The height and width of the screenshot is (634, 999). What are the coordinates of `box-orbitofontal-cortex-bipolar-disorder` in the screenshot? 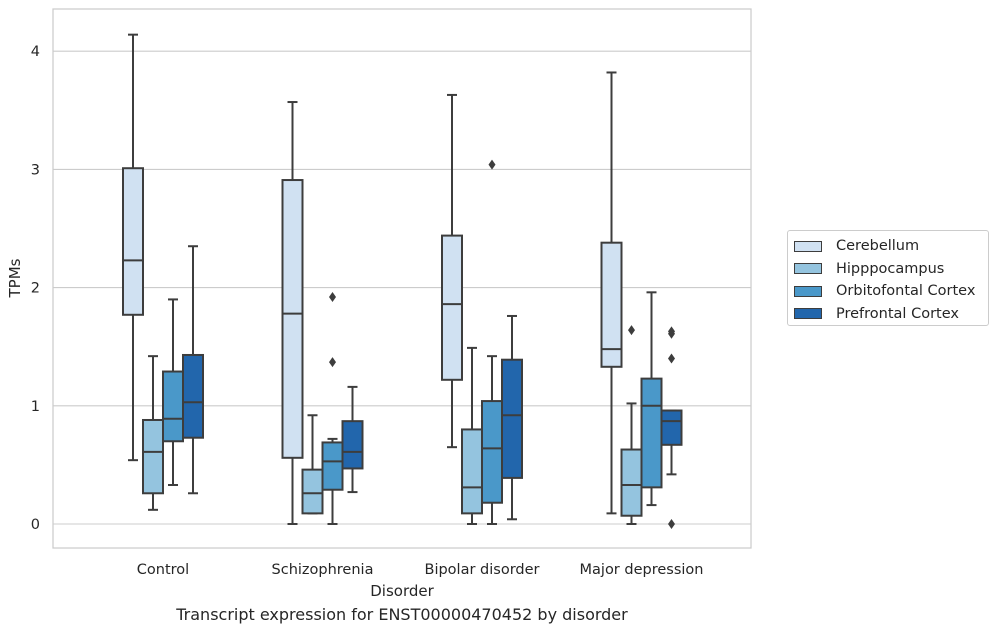 It's located at (492, 342).